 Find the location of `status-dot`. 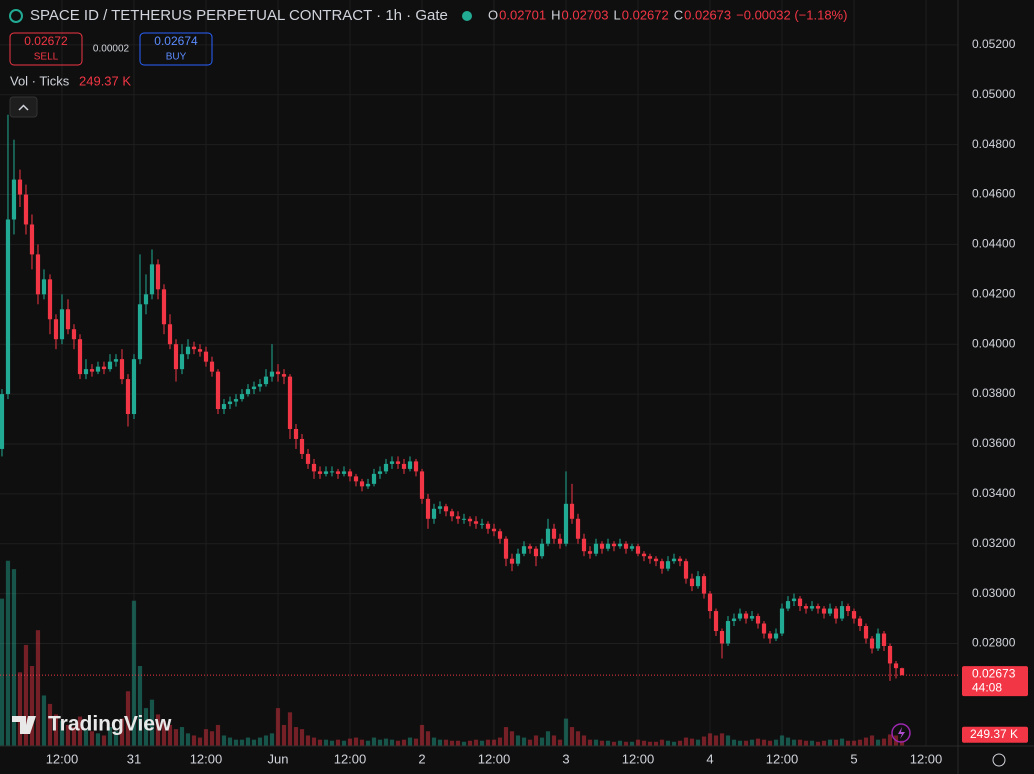

status-dot is located at coordinates (467, 16).